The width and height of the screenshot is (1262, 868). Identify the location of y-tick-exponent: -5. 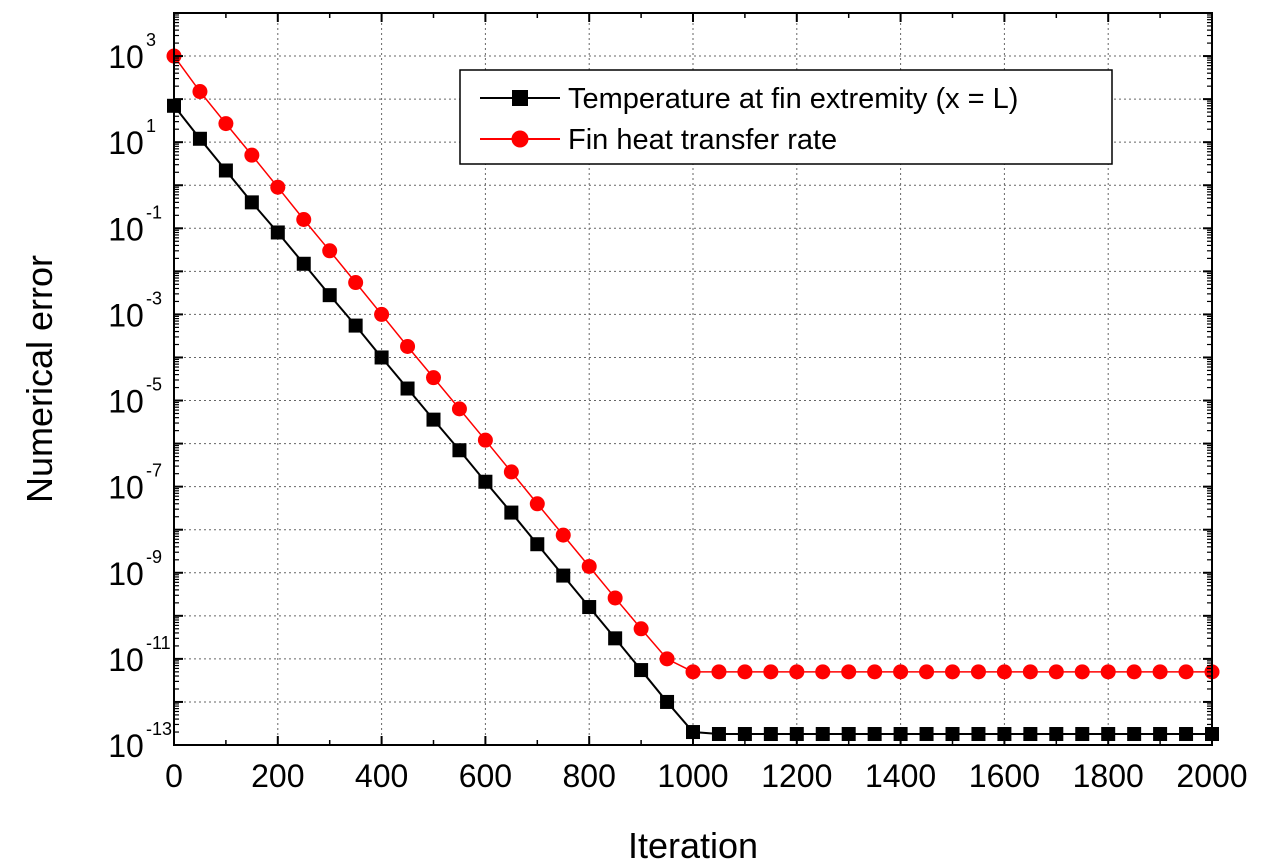
(154, 385).